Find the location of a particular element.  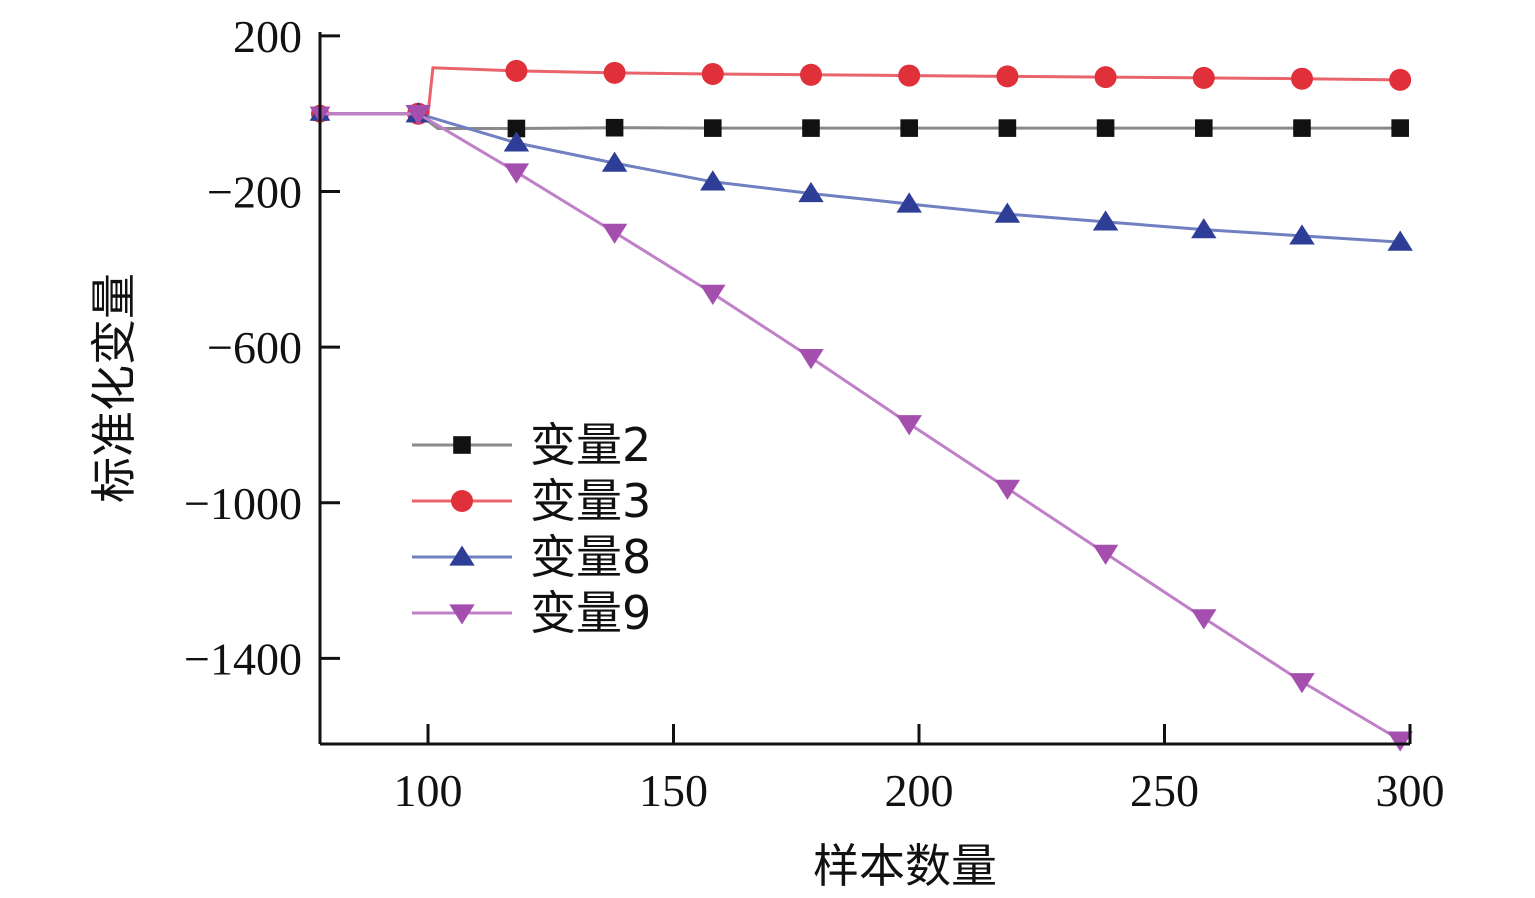

x-tick-label: 300 is located at coordinates (1410, 790).